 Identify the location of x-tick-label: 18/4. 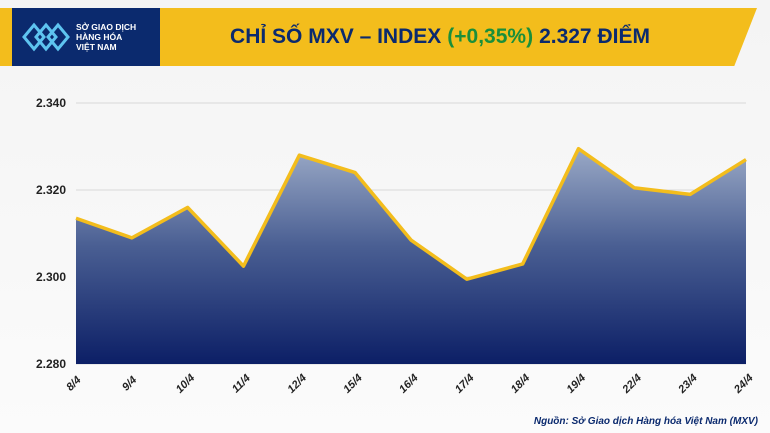
(521, 384).